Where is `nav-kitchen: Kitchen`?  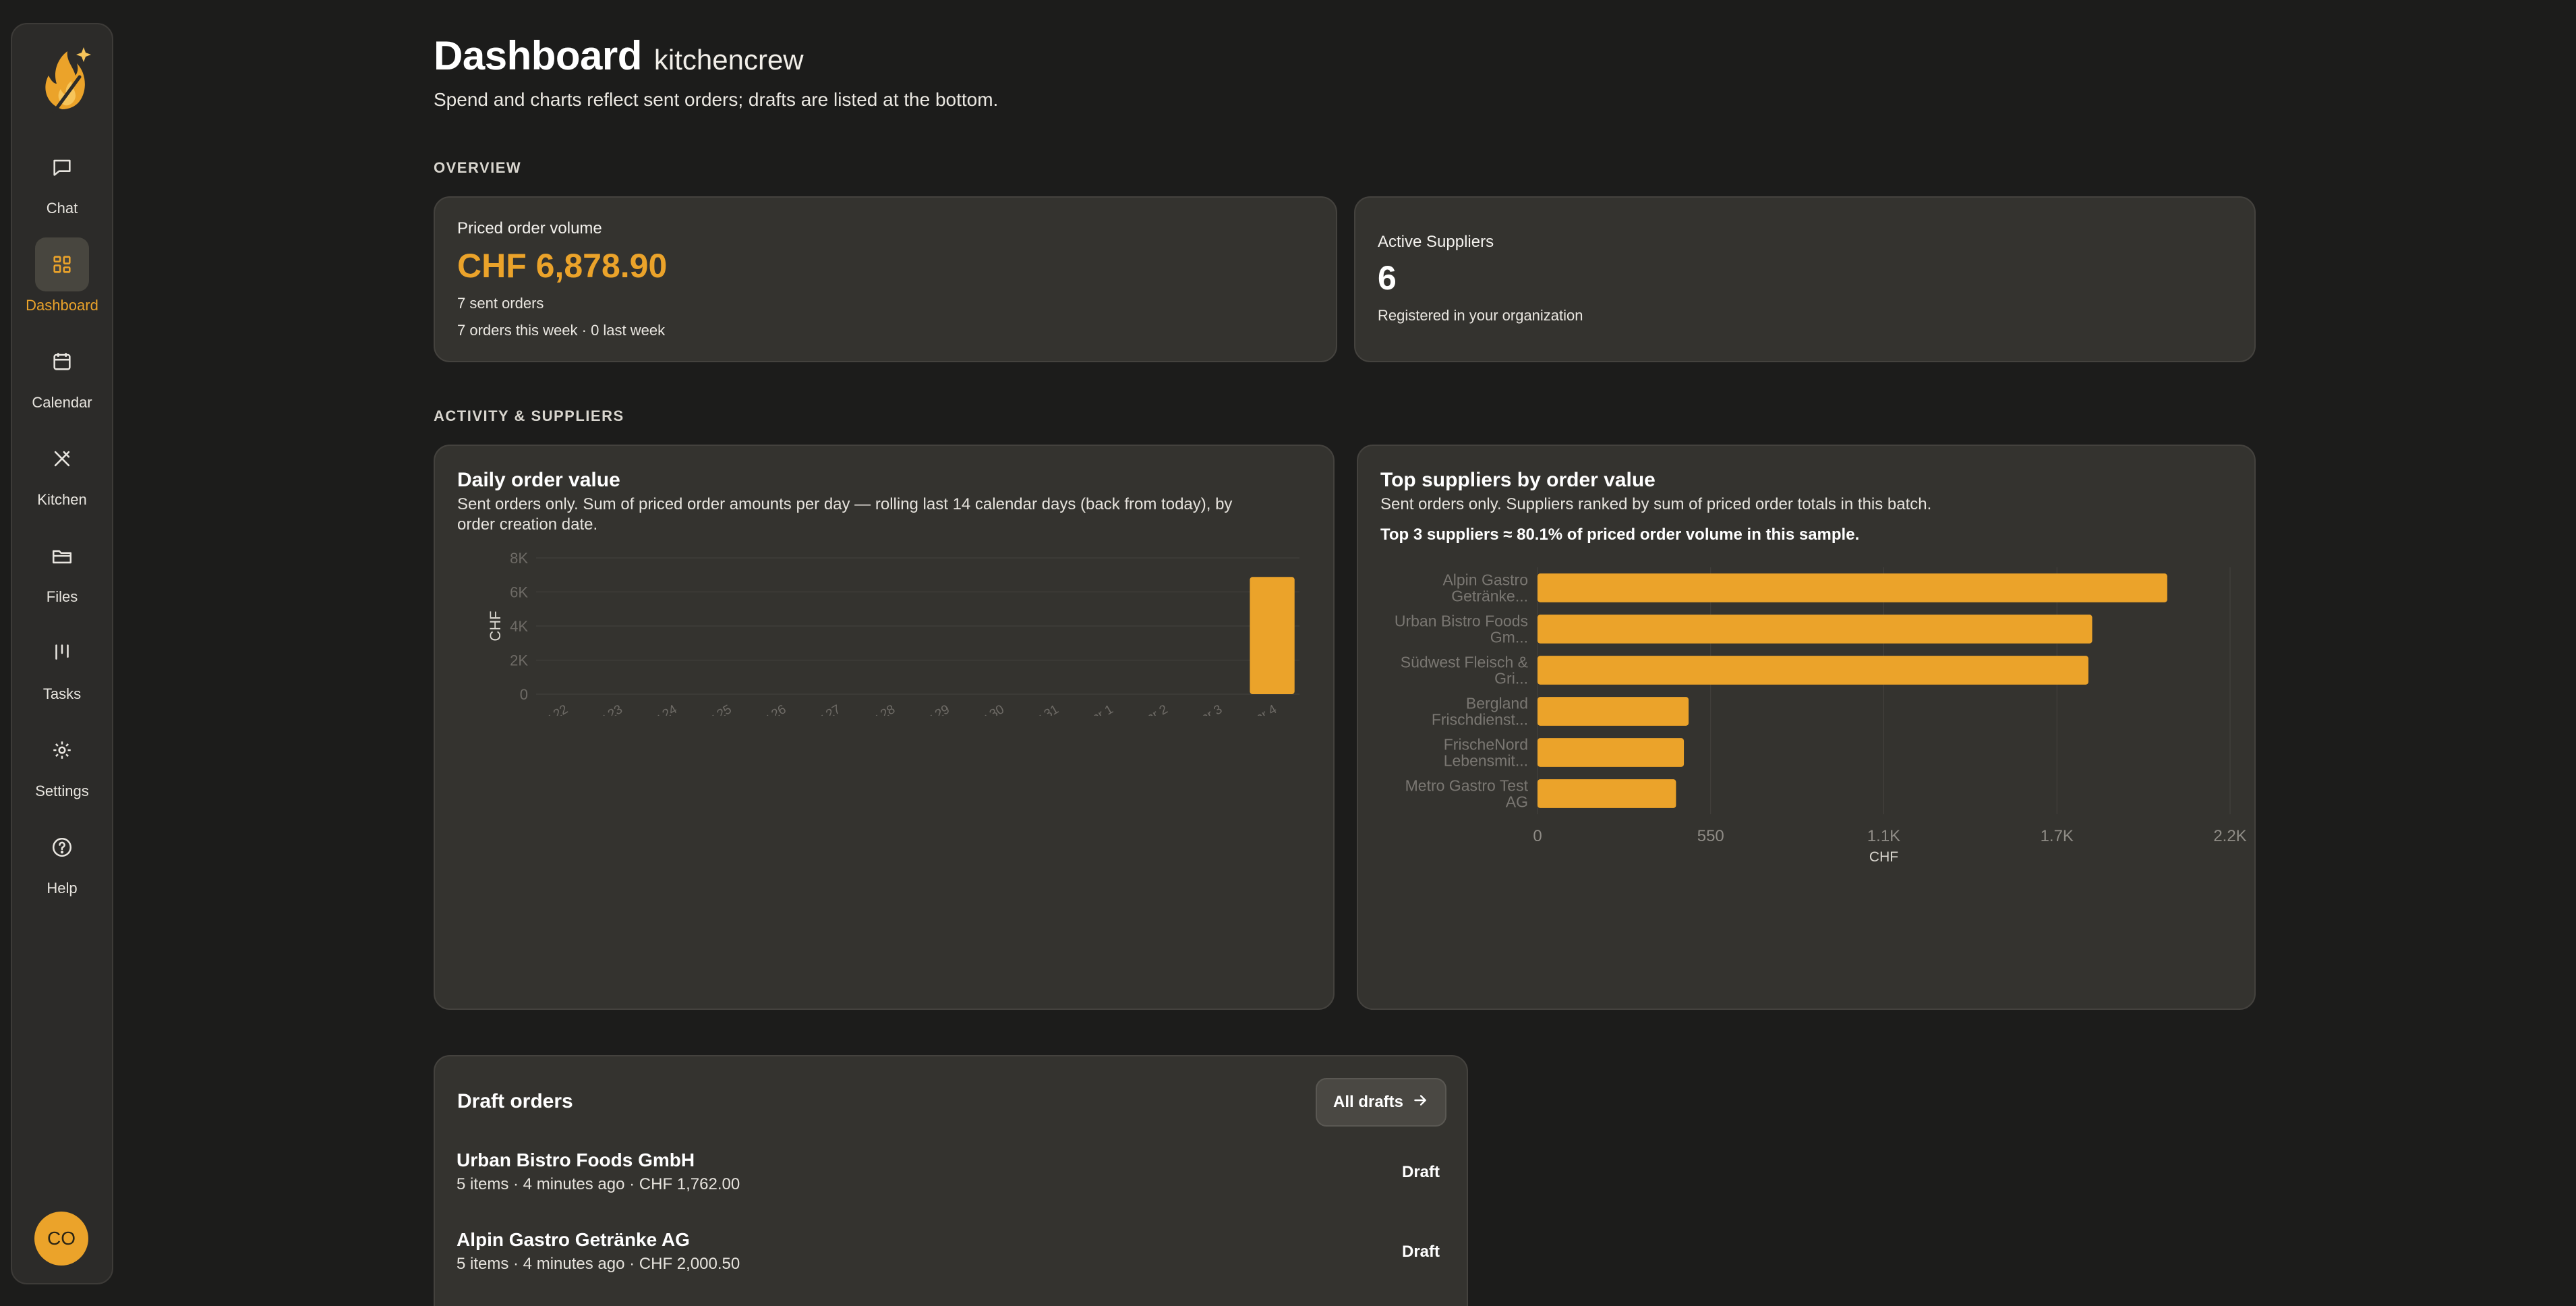 nav-kitchen: Kitchen is located at coordinates (62, 475).